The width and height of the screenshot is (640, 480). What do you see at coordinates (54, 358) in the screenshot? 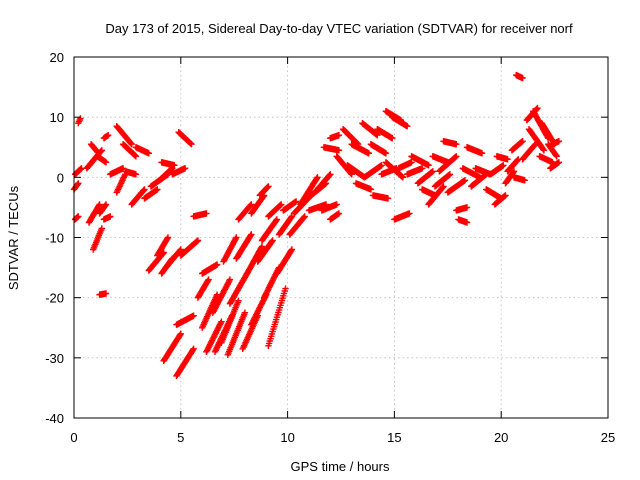
I see `y-tick-label: -30` at bounding box center [54, 358].